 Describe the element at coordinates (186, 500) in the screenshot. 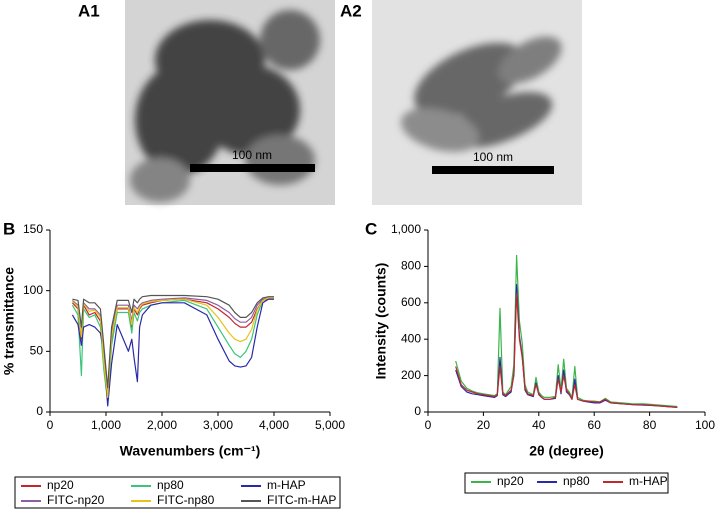

I see `legend-label: FITC-np80` at that location.